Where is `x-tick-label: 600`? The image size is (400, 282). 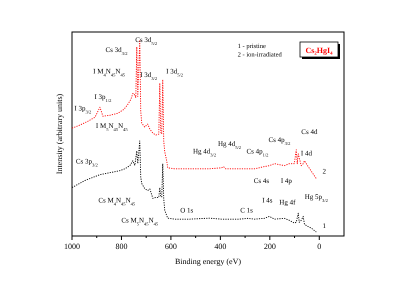 x-tick-label: 600 is located at coordinates (170, 246).